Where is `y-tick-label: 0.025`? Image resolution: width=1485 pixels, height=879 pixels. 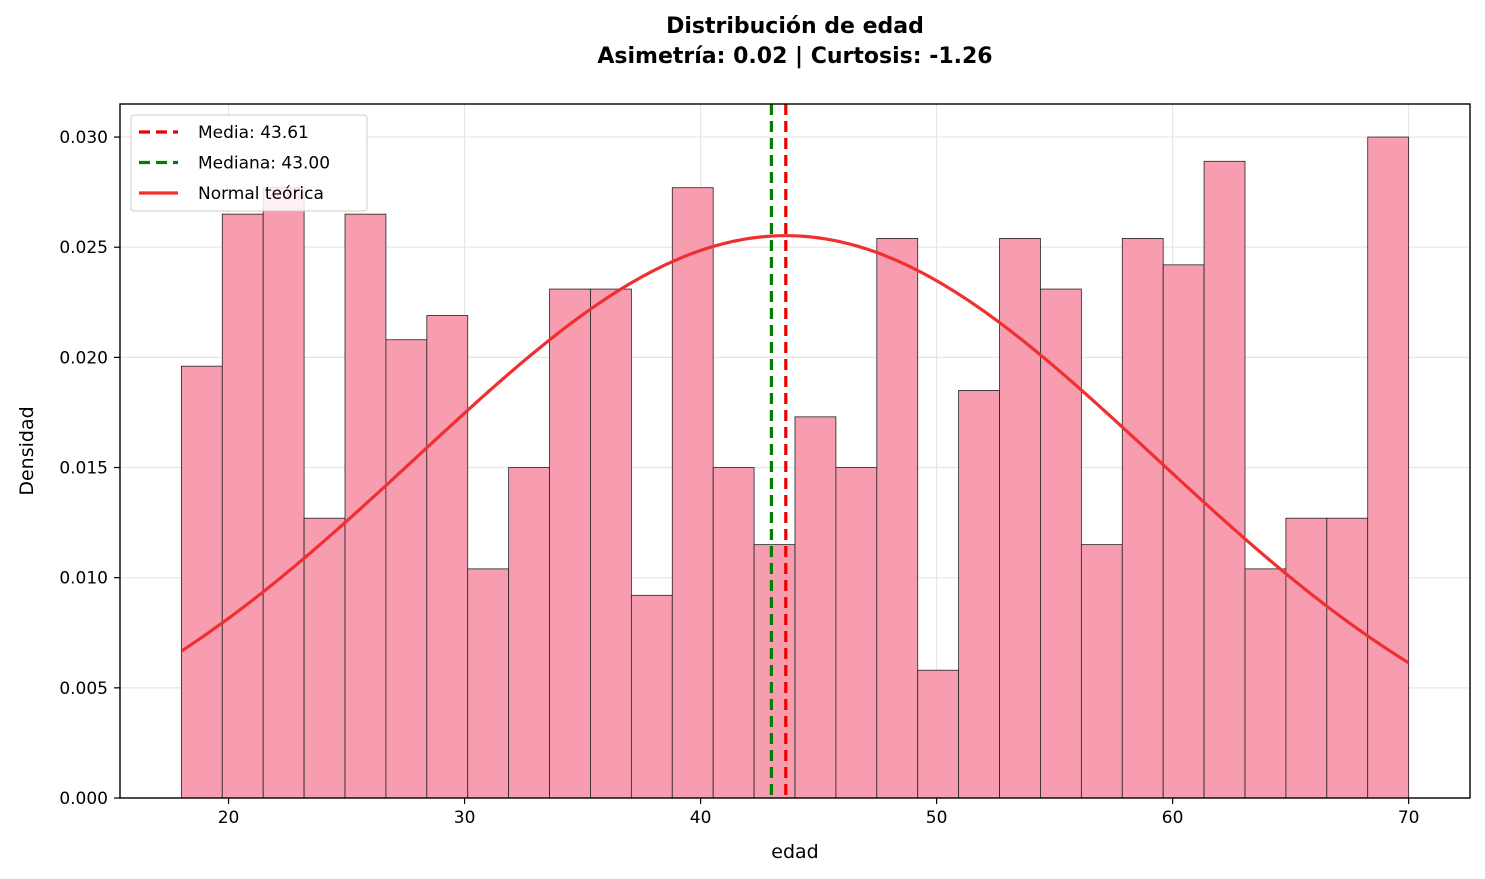
y-tick-label: 0.025 is located at coordinates (83, 248).